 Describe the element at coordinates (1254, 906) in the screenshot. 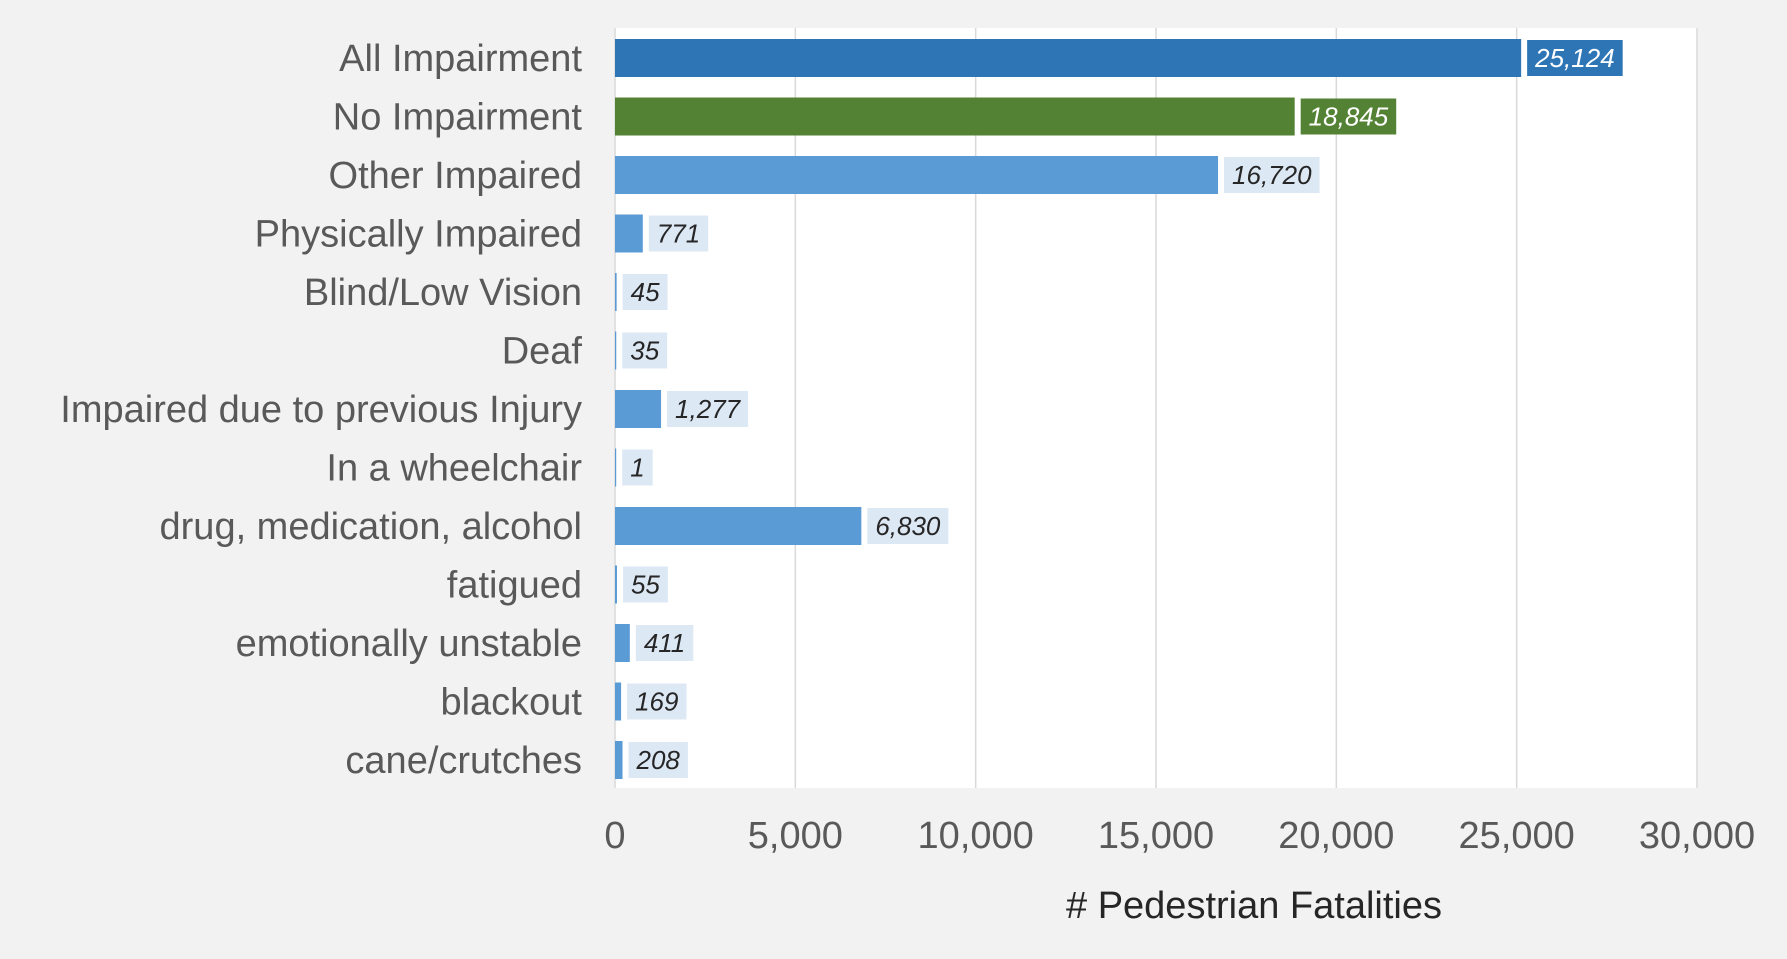

I see `x-axis-title: # Pedestrian Fatalities` at that location.